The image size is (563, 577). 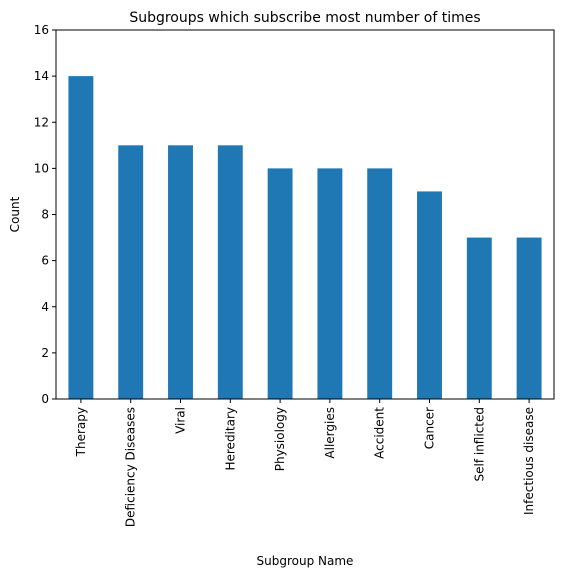 I want to click on y-tick-label: 6, so click(x=45, y=261).